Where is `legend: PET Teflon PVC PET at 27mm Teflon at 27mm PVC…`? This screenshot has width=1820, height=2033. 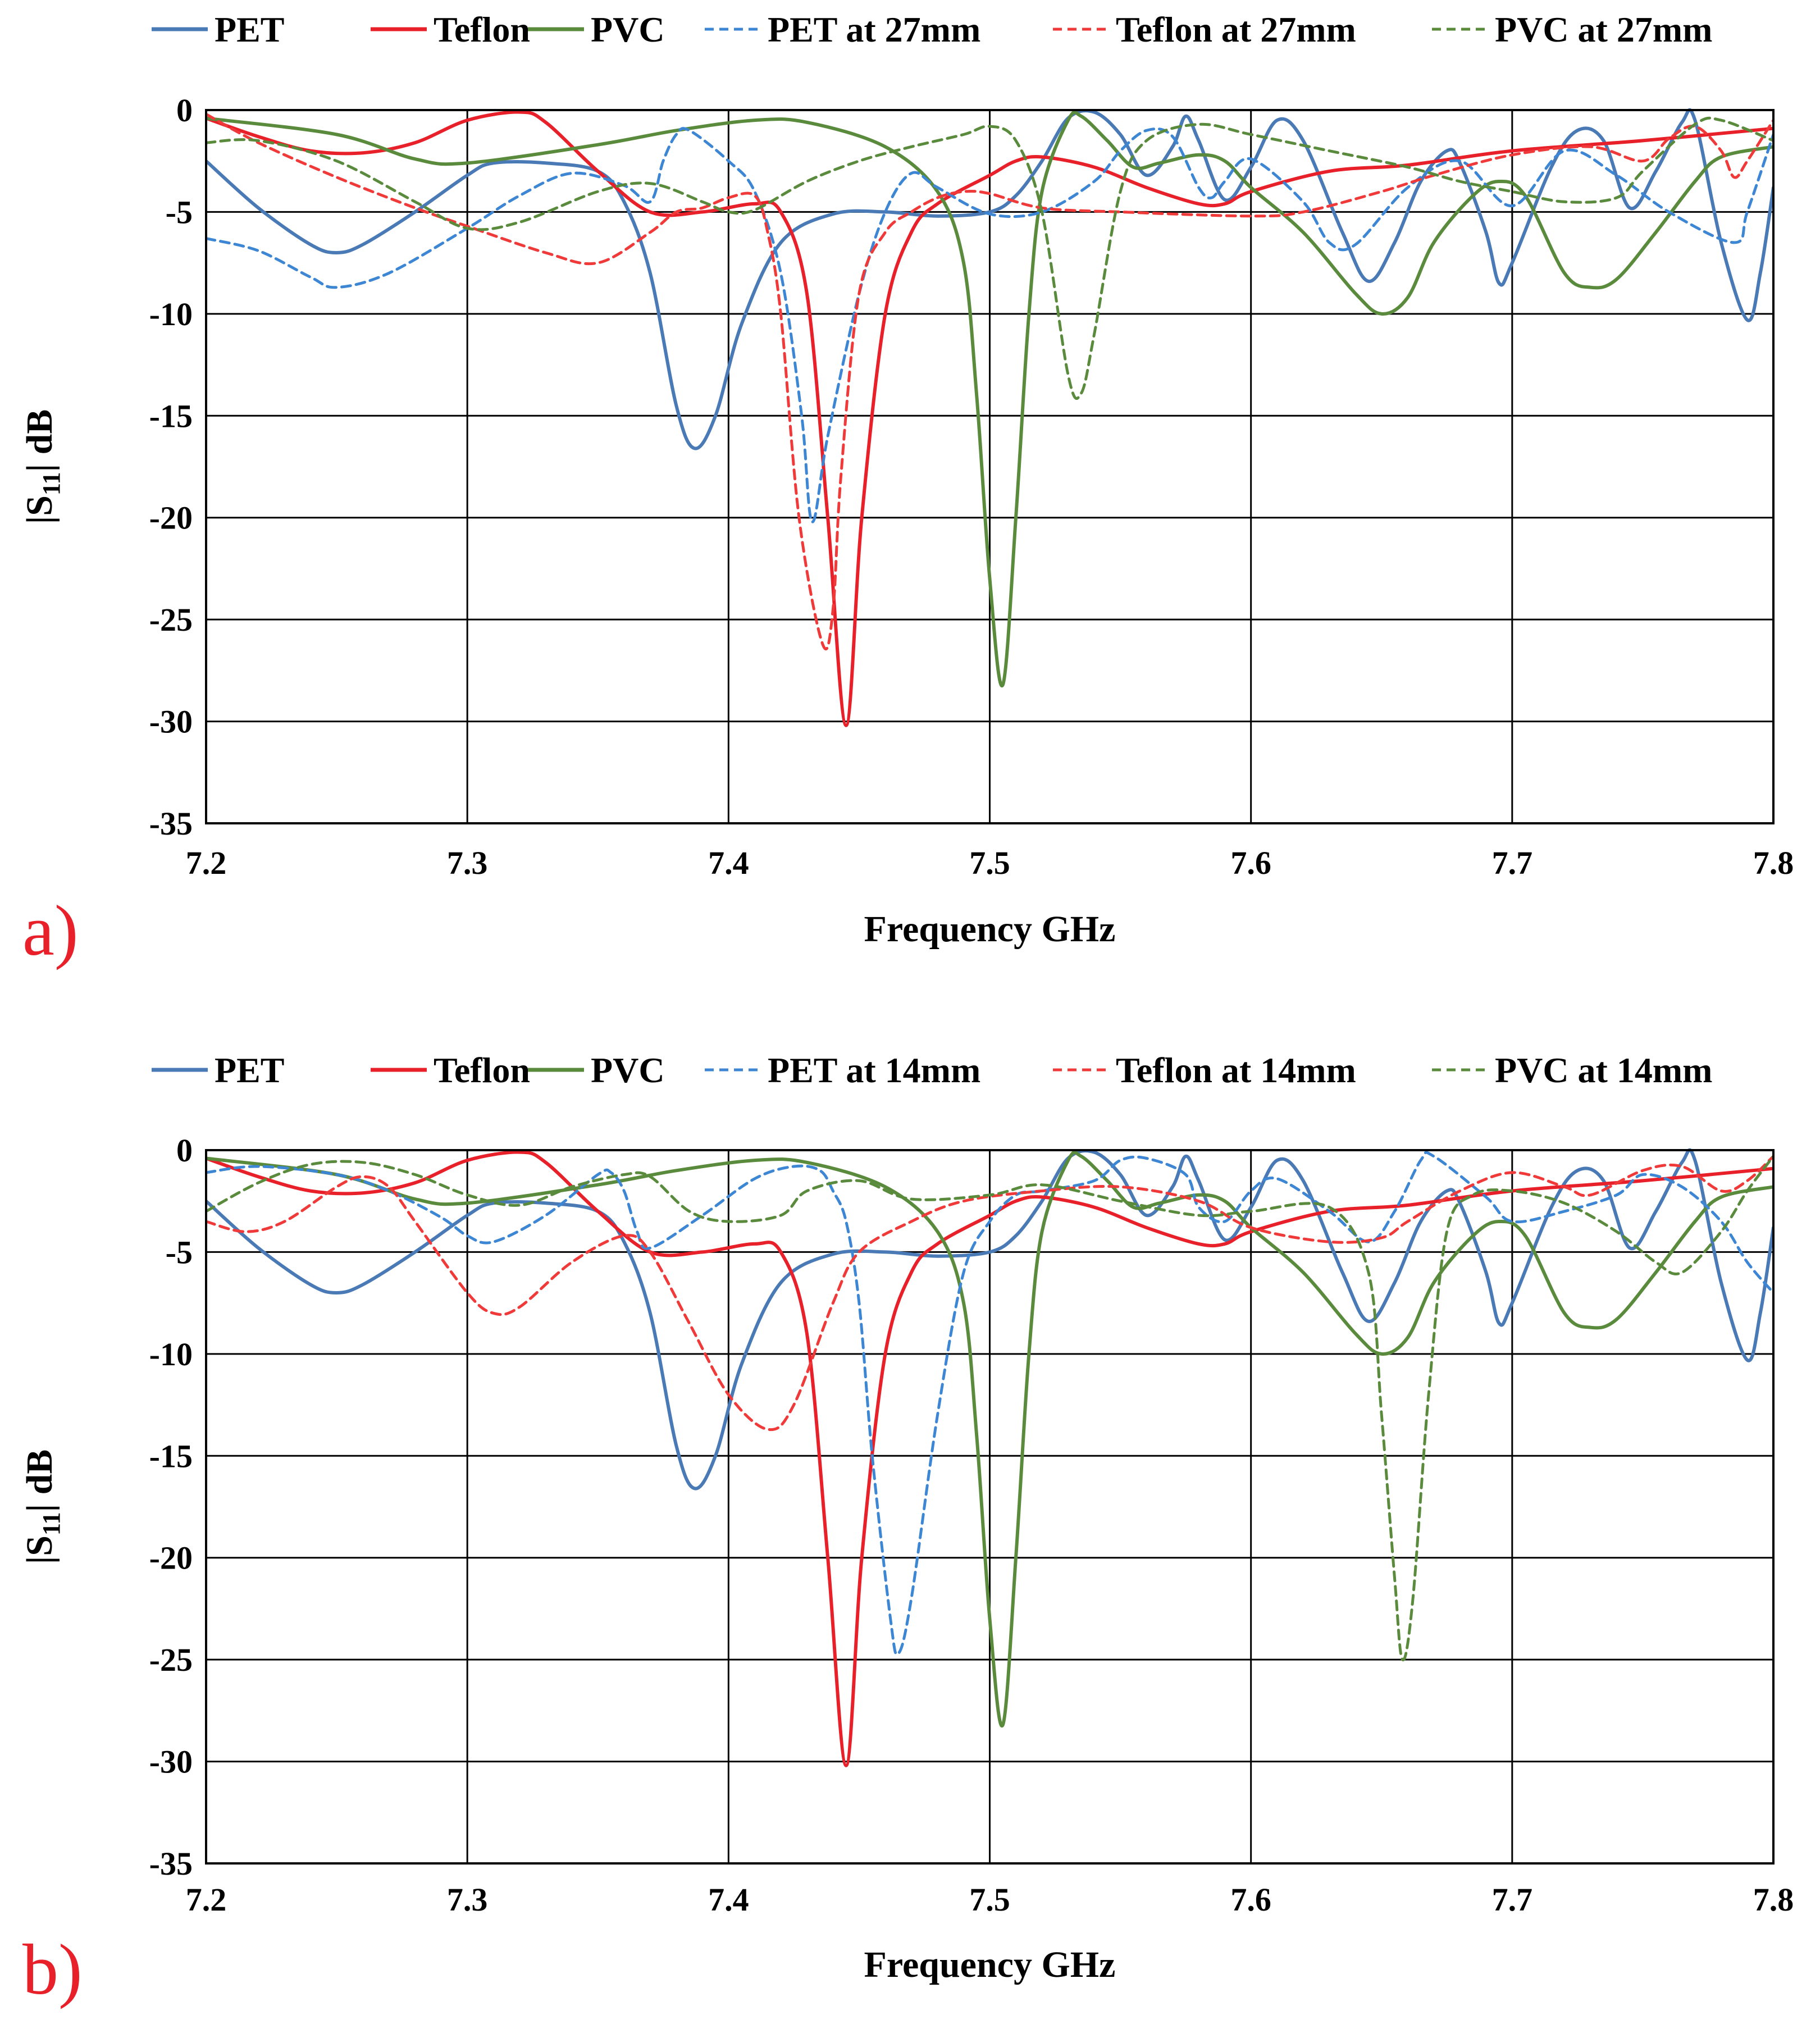
legend: PET Teflon PVC PET at 27mm Teflon at 27mm PVC… is located at coordinates (932, 29).